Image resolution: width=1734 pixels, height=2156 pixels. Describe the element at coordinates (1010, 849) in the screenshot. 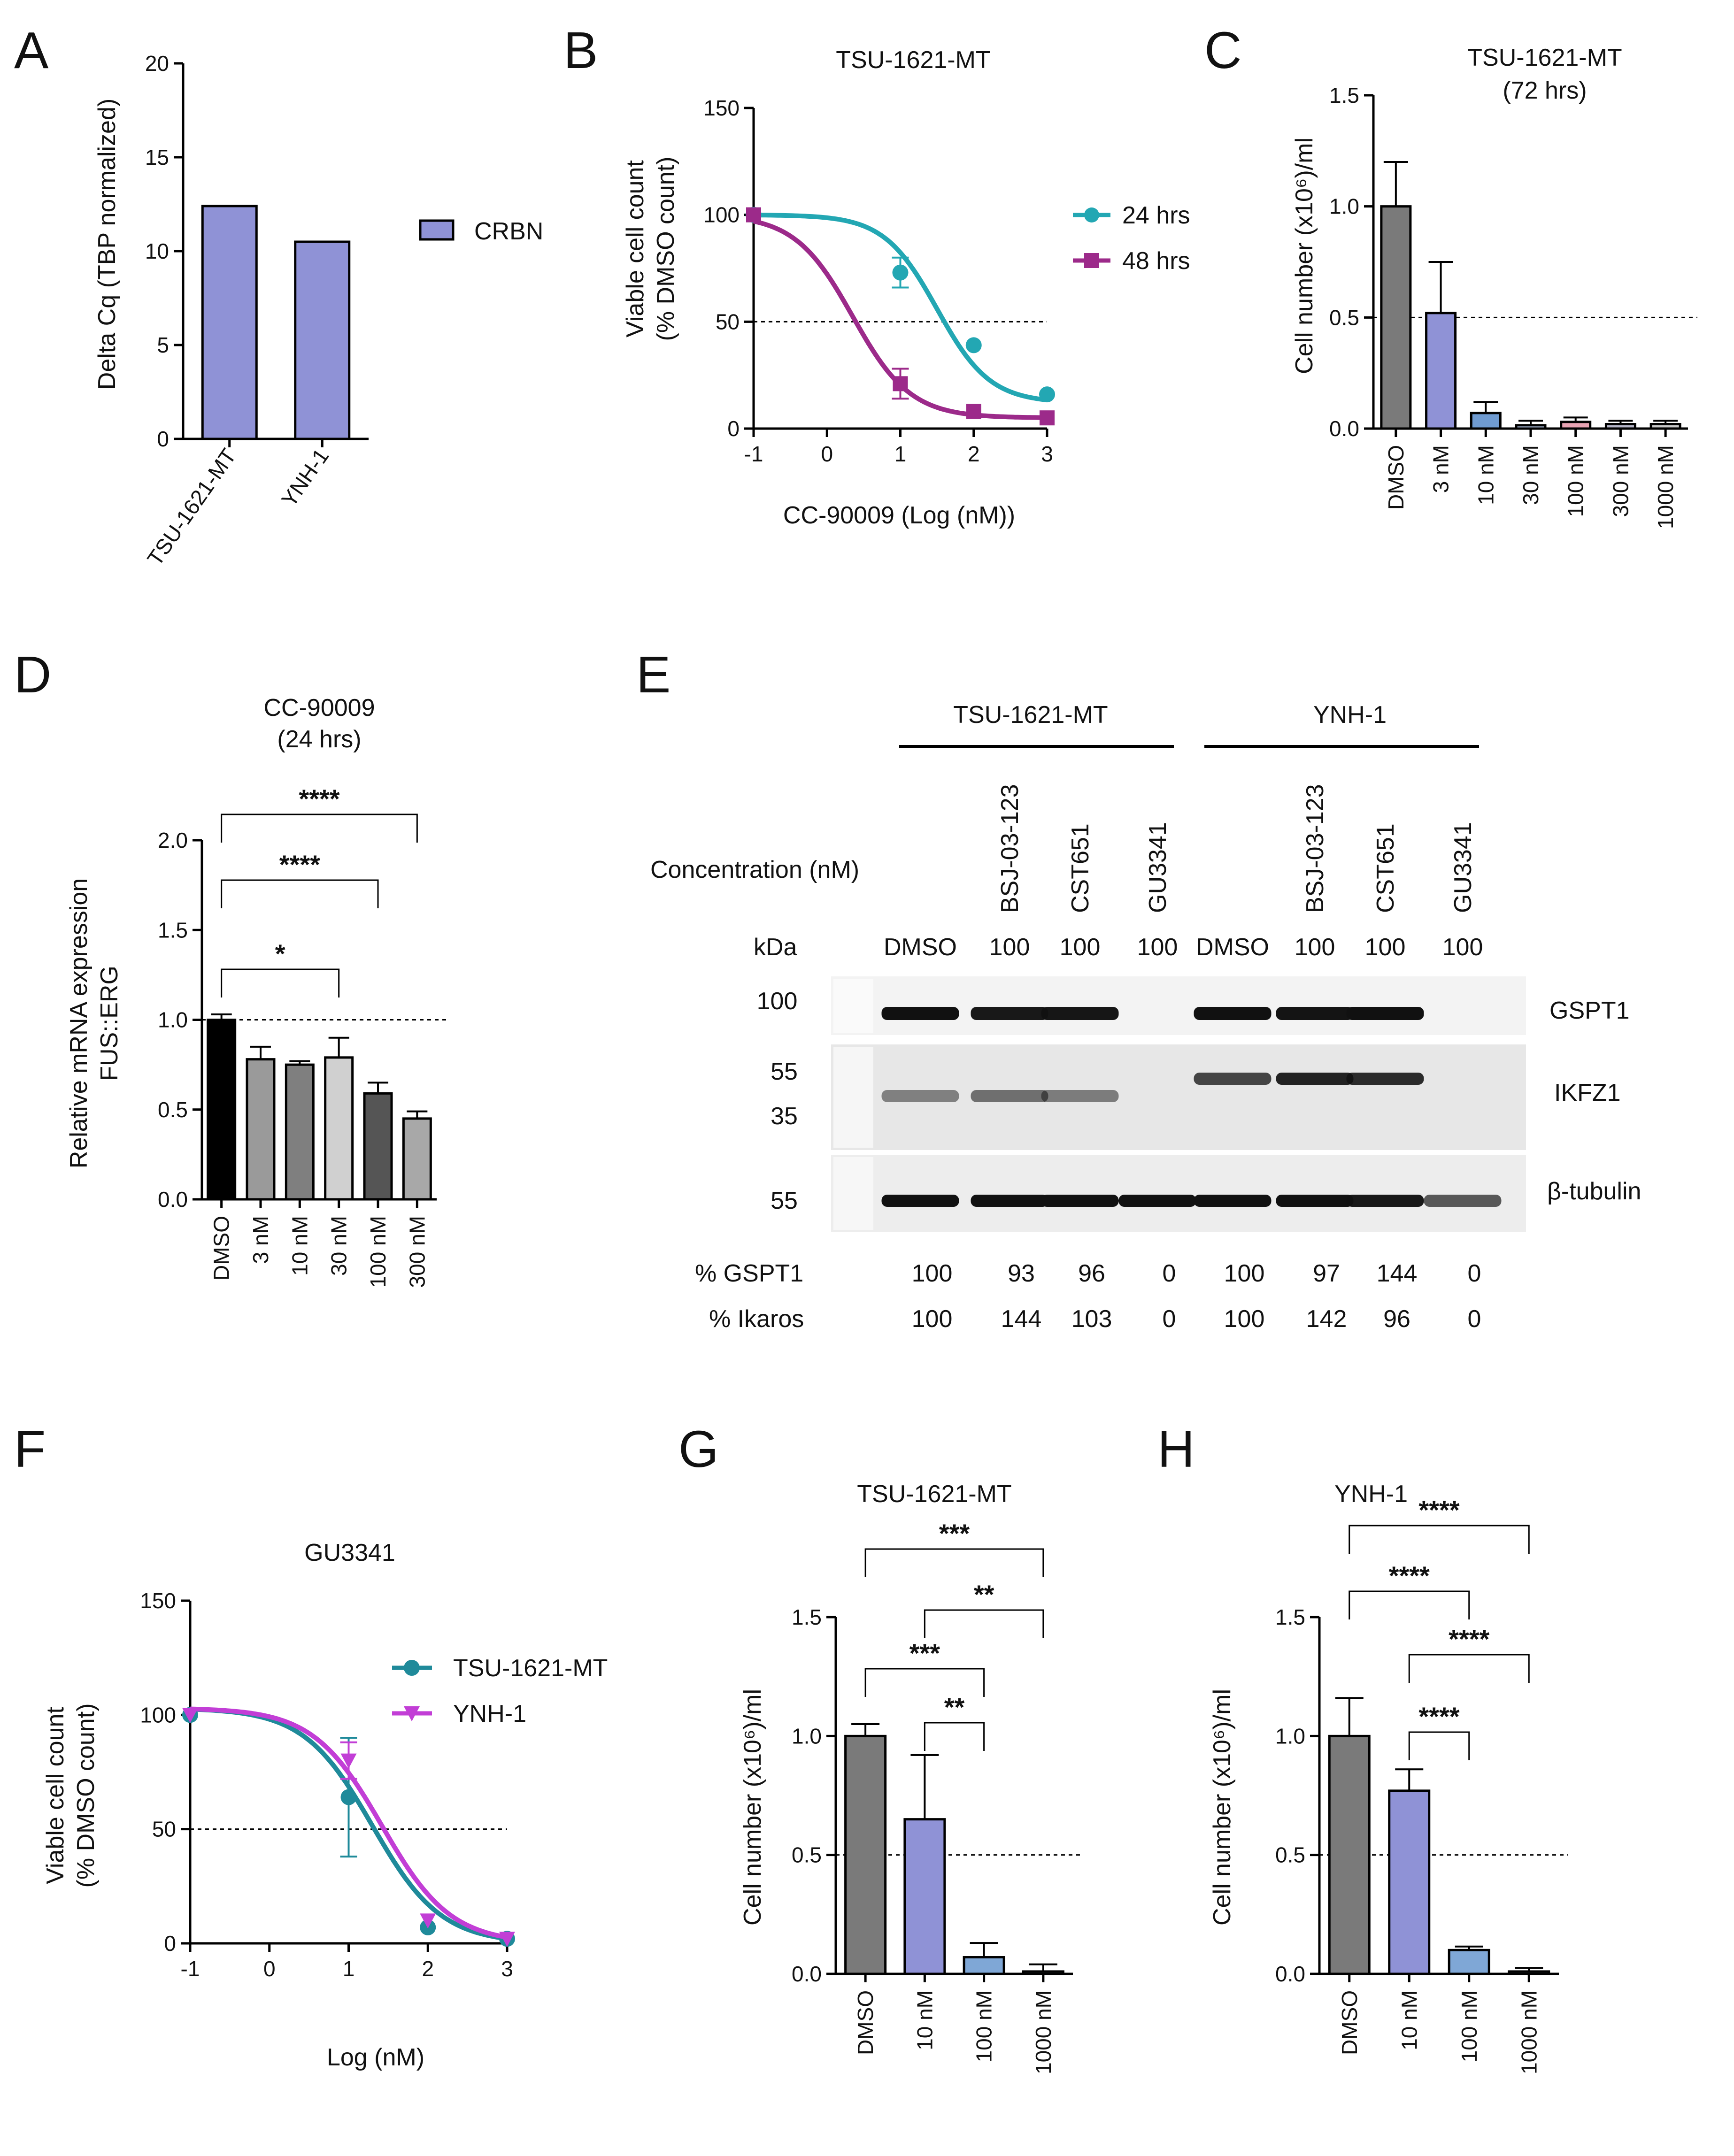

I see `blot-compound-label: BSJ-03-123` at that location.